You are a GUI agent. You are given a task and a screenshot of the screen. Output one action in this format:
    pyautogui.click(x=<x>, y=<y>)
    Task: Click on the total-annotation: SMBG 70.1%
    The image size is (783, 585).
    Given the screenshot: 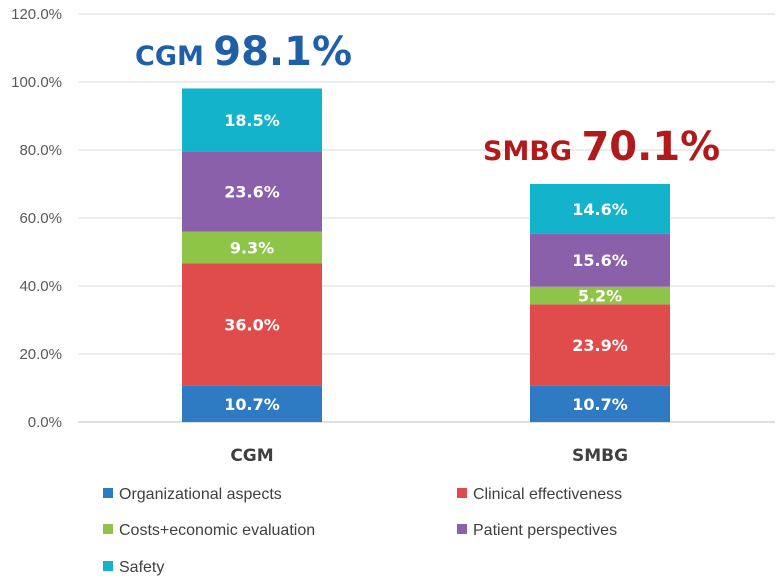 What is the action you would take?
    pyautogui.click(x=601, y=147)
    